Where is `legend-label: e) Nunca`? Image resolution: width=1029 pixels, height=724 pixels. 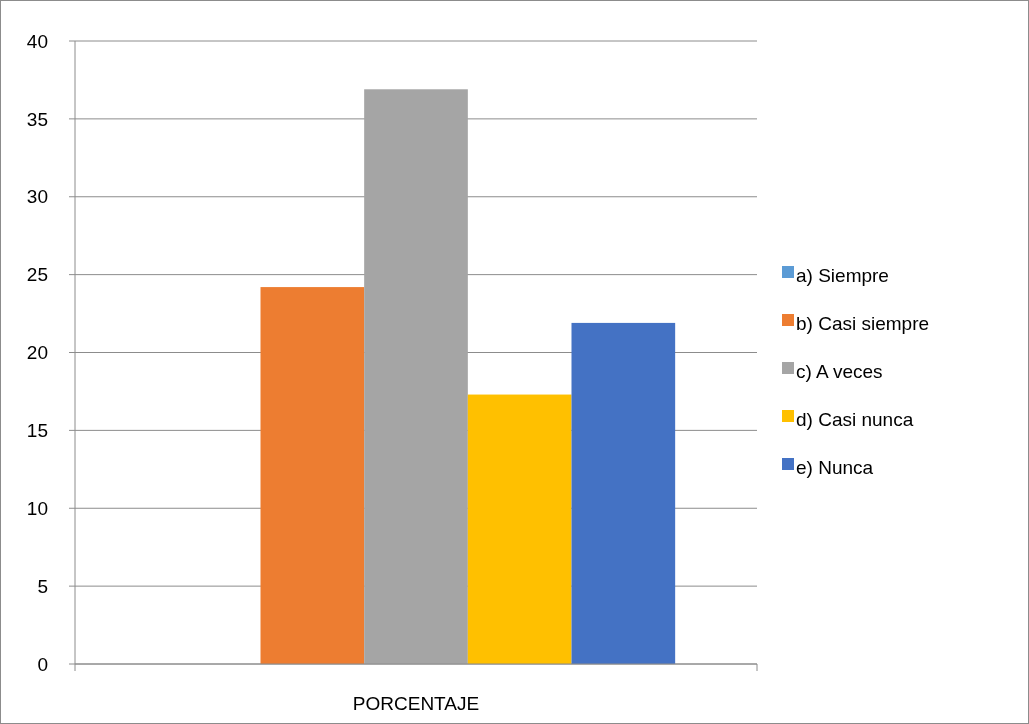 legend-label: e) Nunca is located at coordinates (835, 467).